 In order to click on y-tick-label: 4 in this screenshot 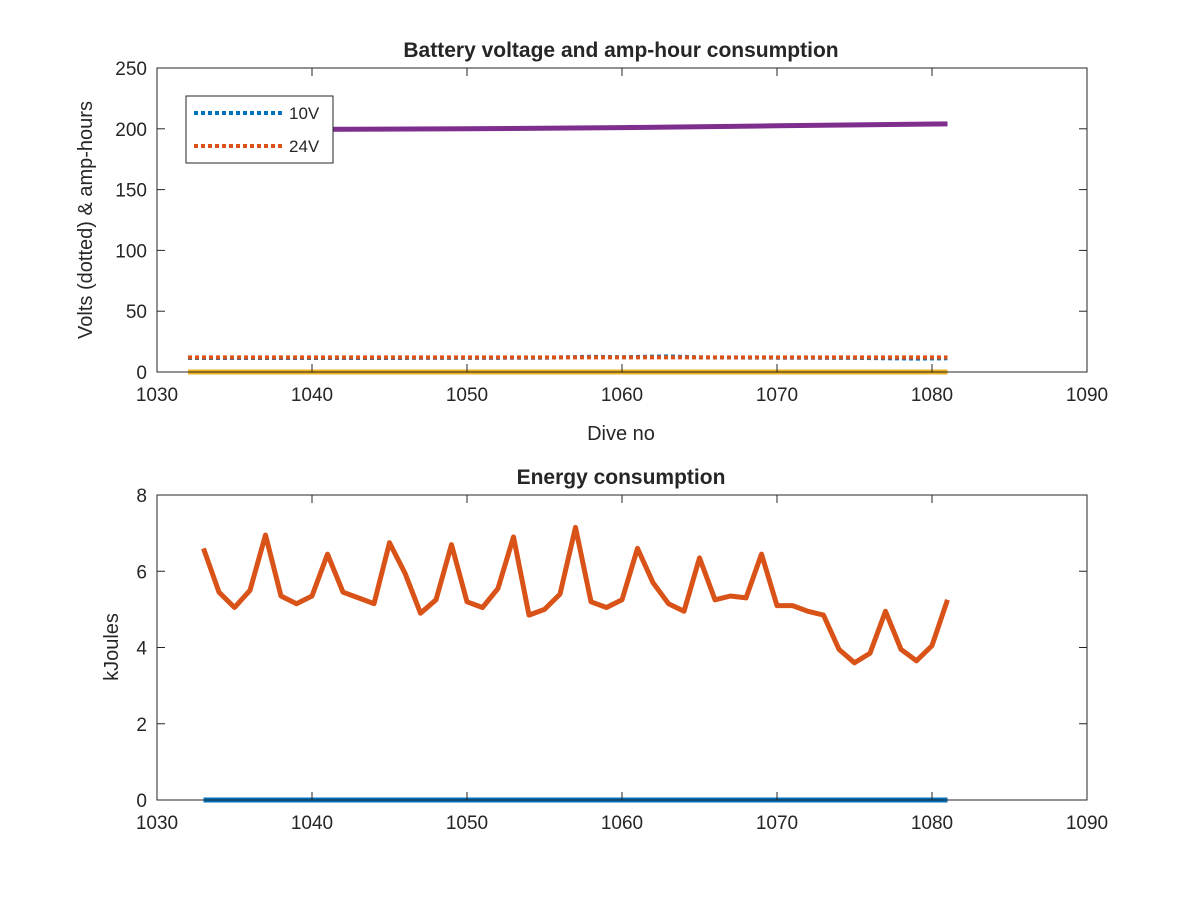, I will do `click(141, 649)`.